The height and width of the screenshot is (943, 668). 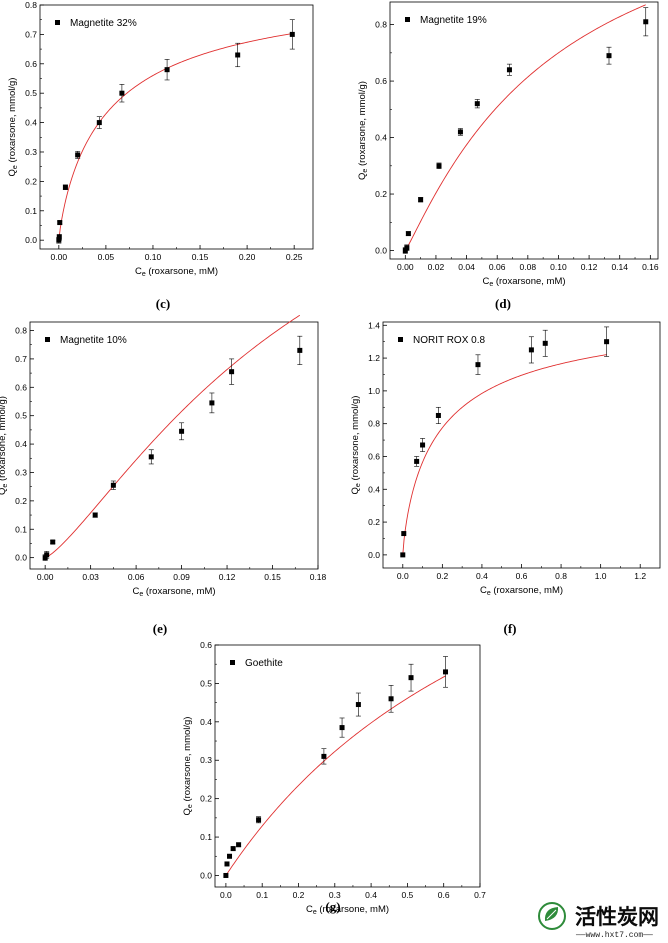 I want to click on watermark: 活性炭网 ——www.hxt7.com——, so click(x=598, y=921).